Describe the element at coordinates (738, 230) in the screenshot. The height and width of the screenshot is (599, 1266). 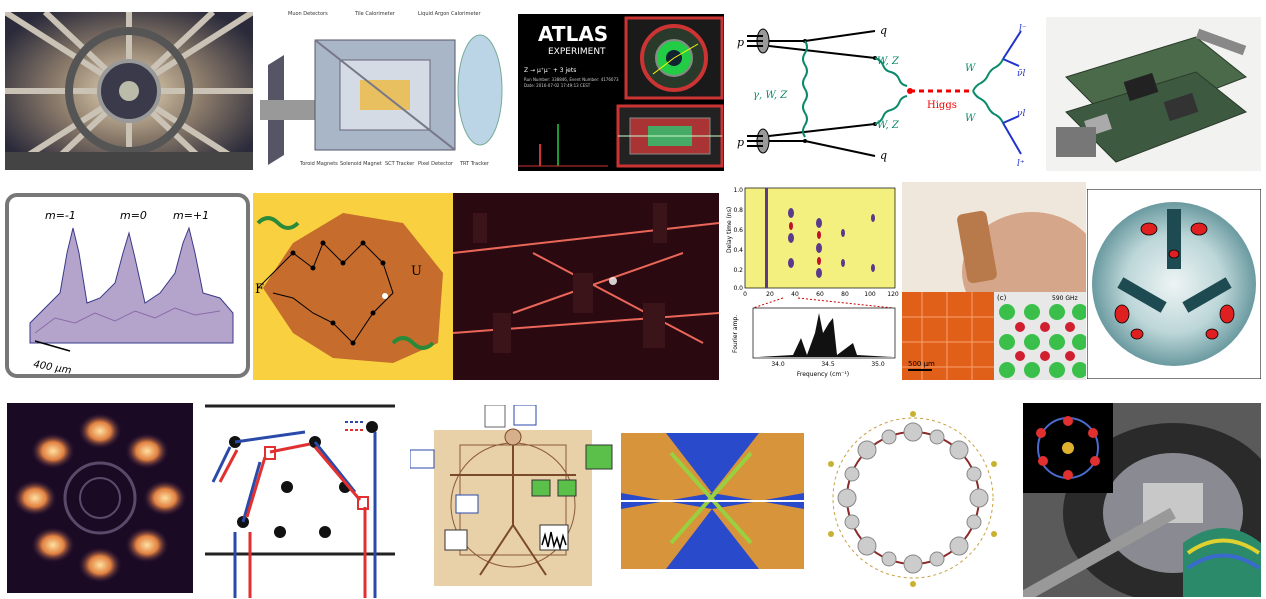
I see `ytick-3: 0.6` at that location.